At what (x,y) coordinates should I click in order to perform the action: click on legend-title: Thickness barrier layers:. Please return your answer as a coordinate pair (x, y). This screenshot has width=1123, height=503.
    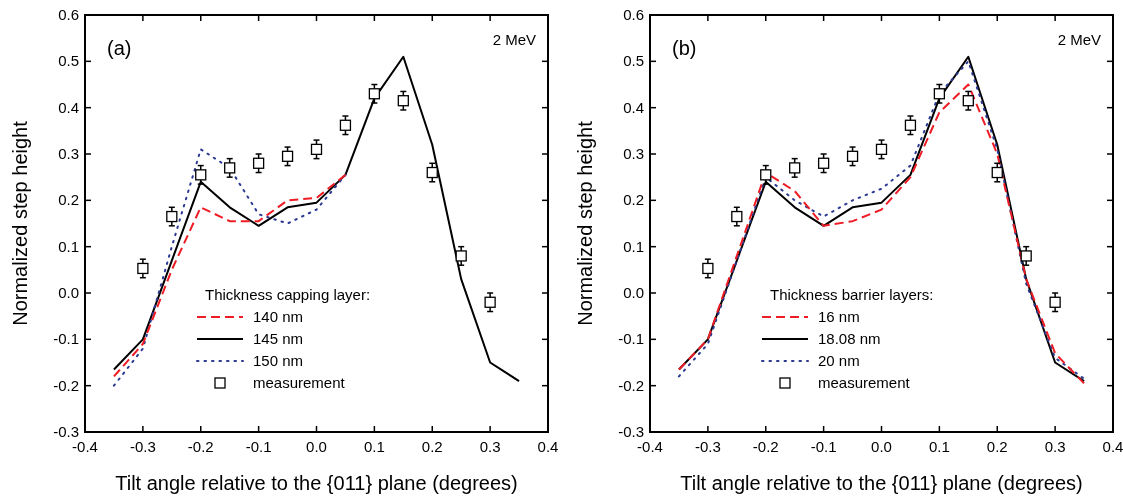
    Looking at the image, I should click on (852, 294).